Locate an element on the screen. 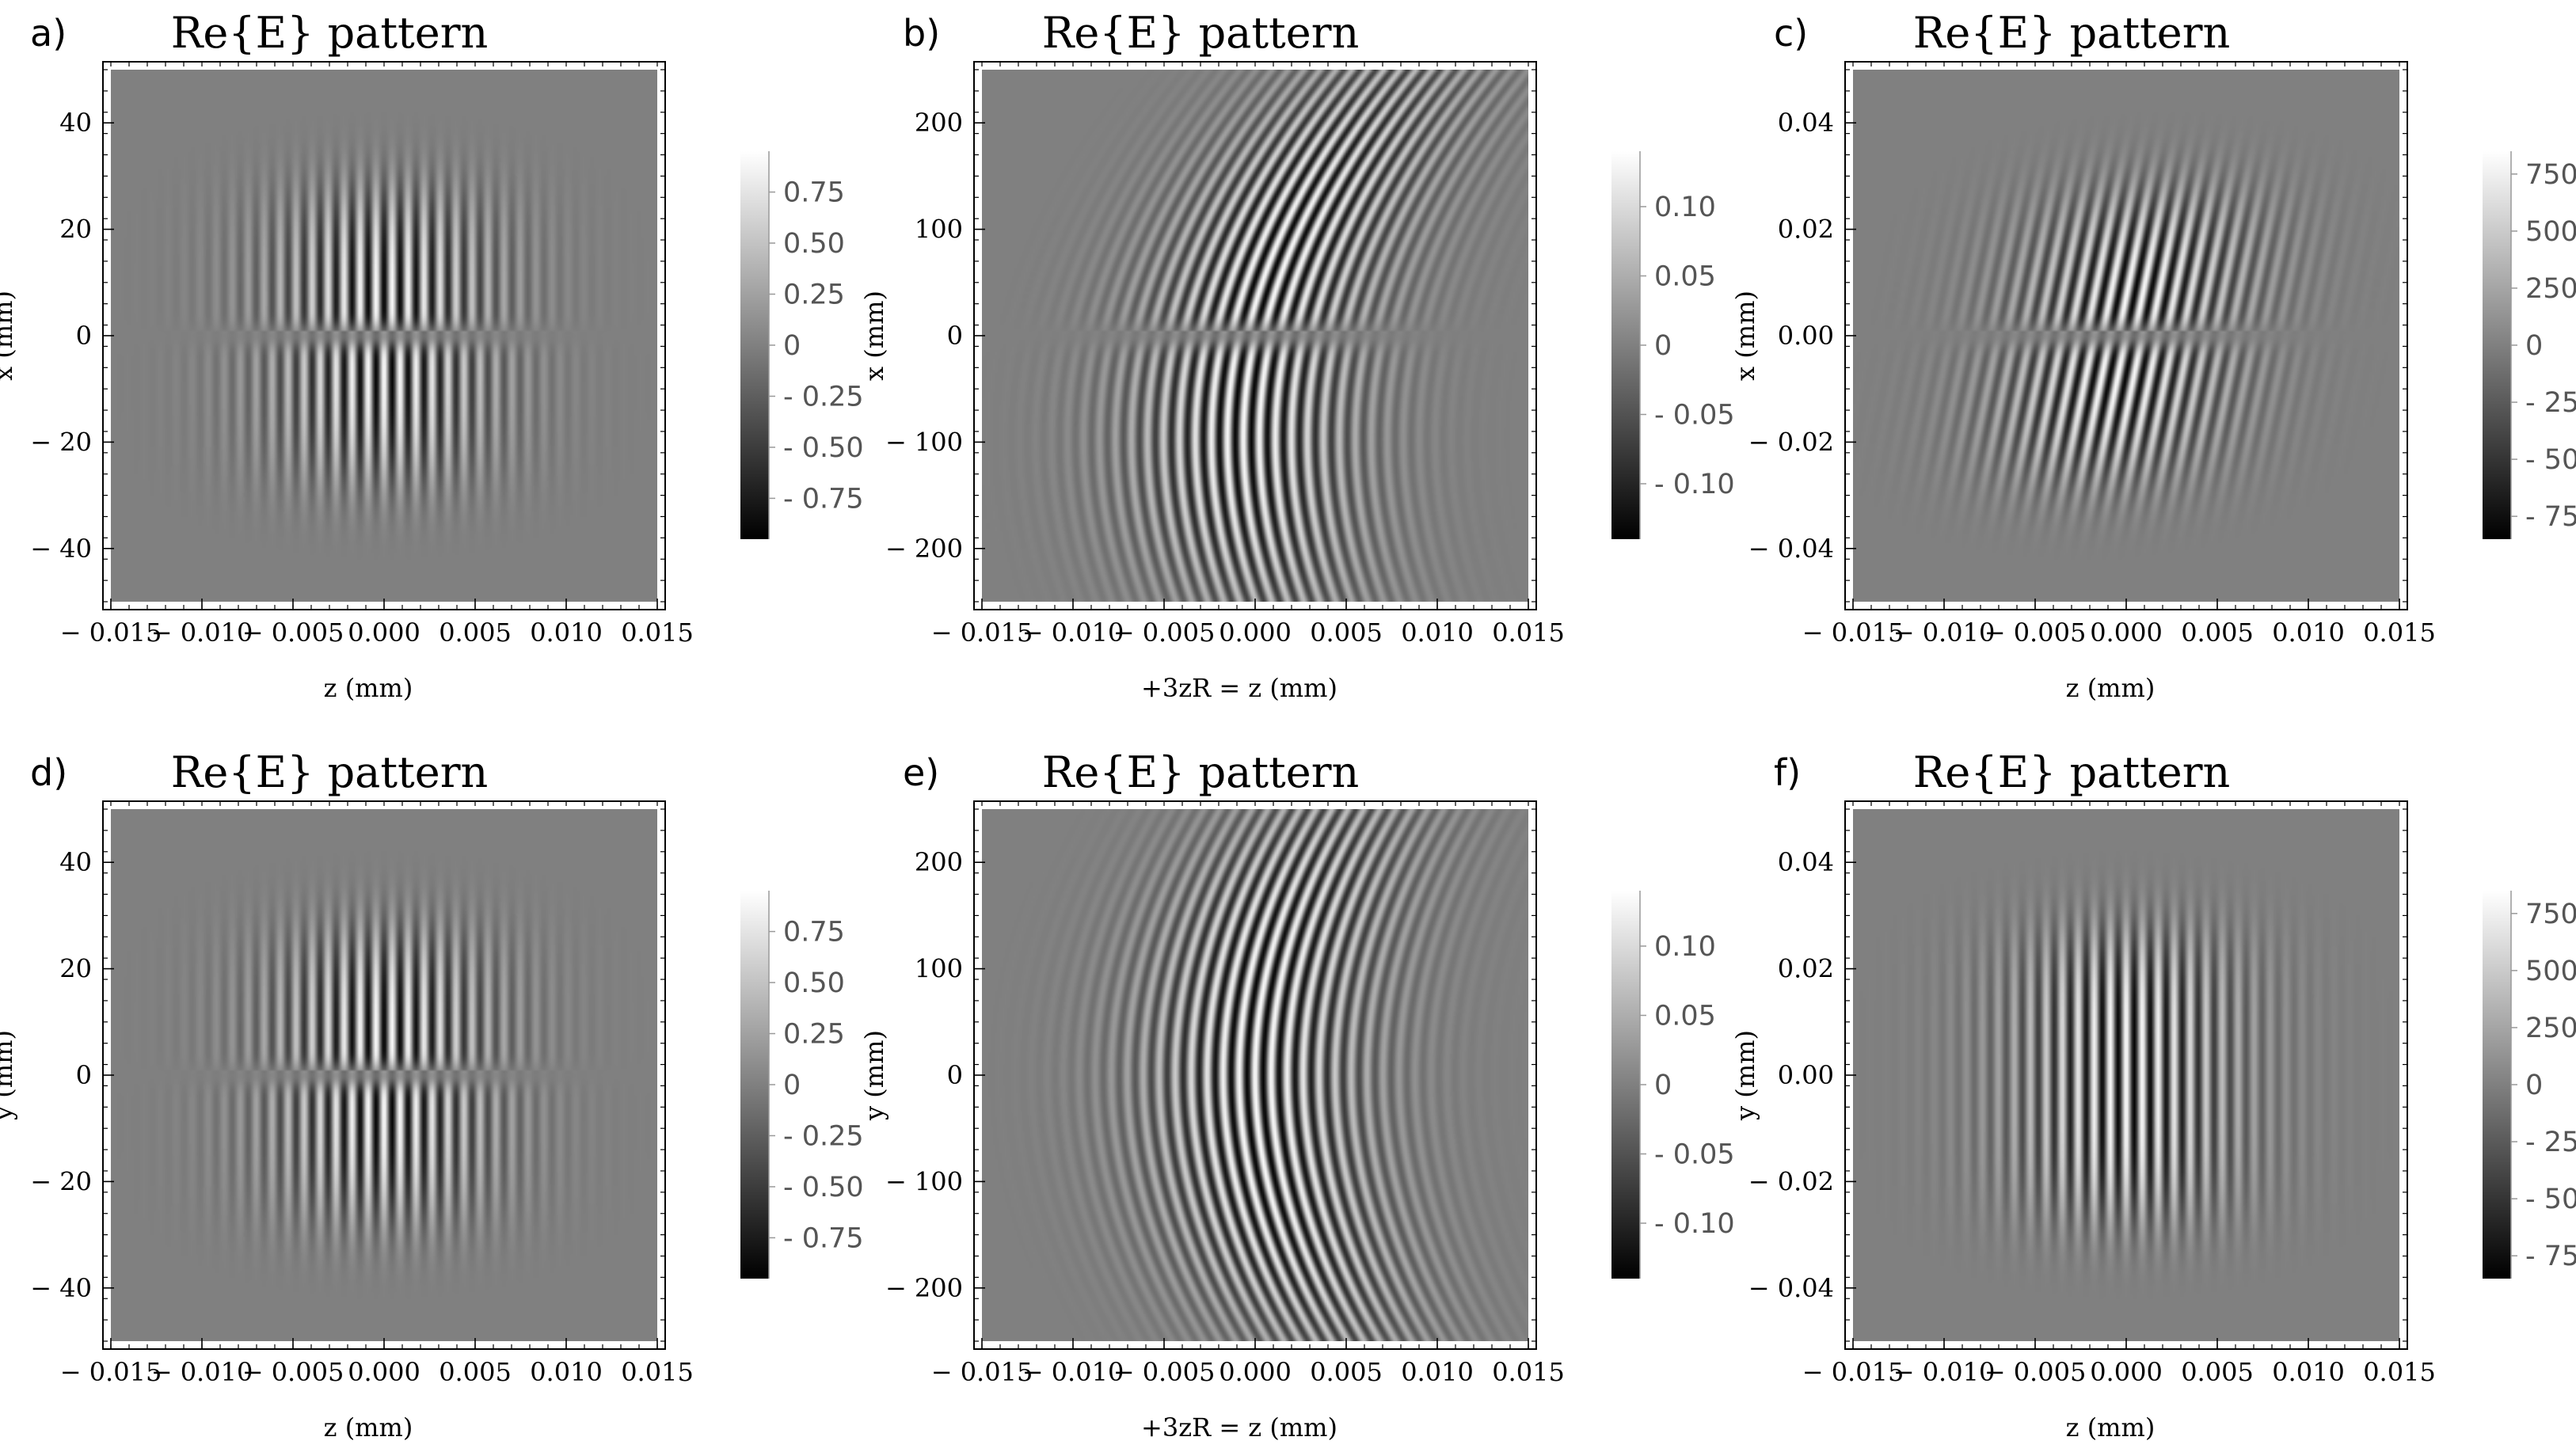  colorbar-tick-label: 0.05 is located at coordinates (1685, 277).